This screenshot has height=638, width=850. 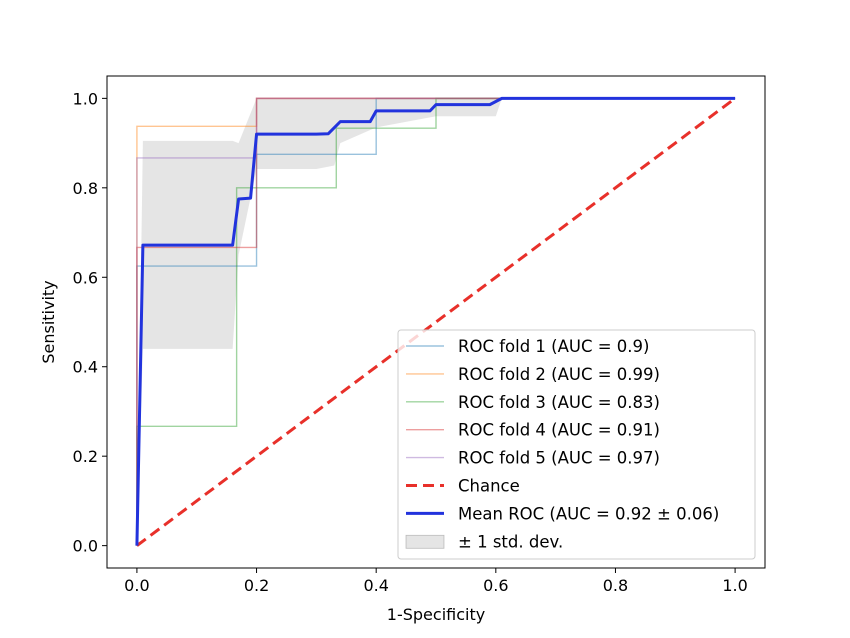 What do you see at coordinates (85, 277) in the screenshot?
I see `y-tick-label: 0.6` at bounding box center [85, 277].